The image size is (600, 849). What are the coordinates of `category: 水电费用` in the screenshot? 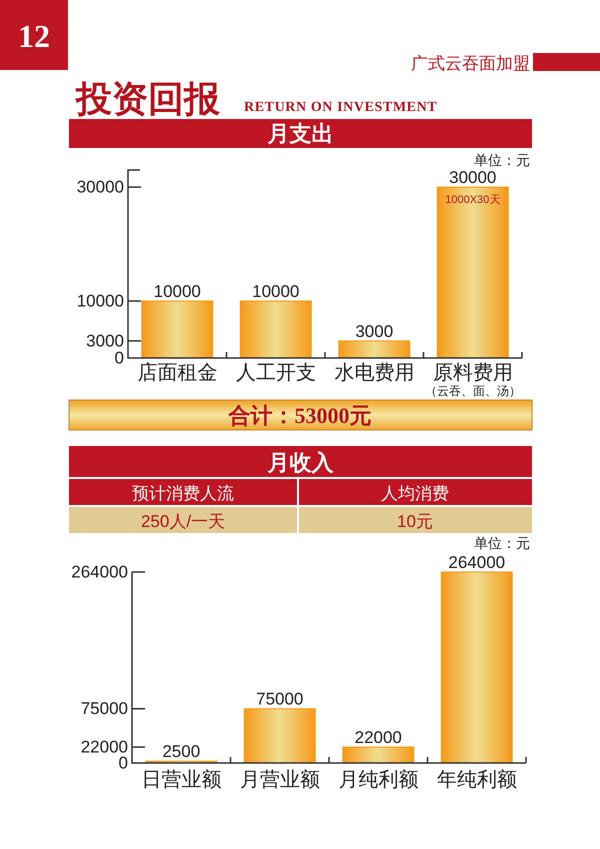 It's located at (374, 373).